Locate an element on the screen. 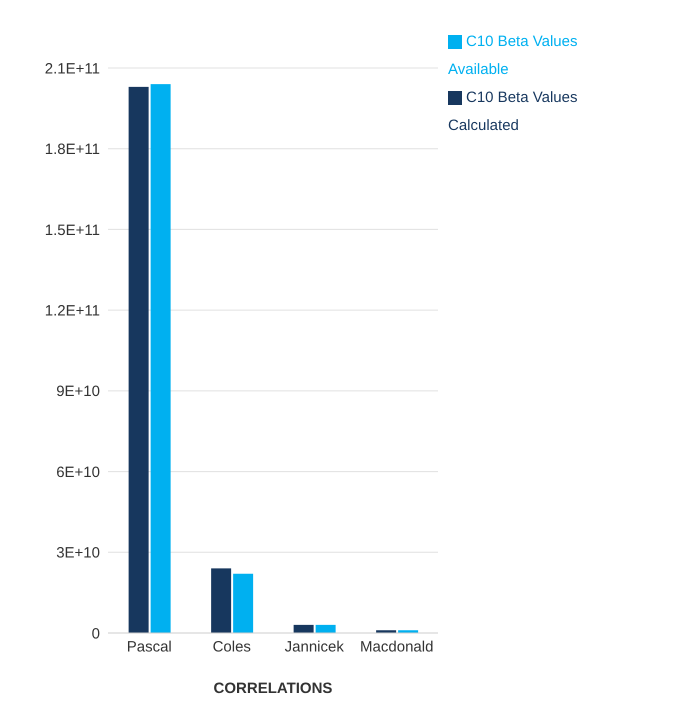 The height and width of the screenshot is (720, 683). x-tick-label: Coles is located at coordinates (231, 647).